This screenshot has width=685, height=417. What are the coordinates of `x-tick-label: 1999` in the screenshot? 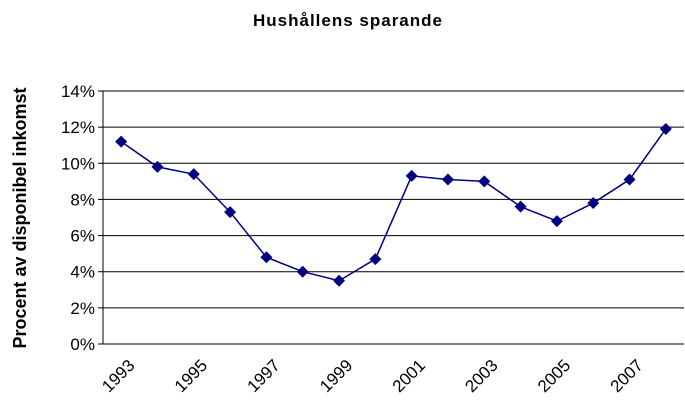 It's located at (336, 376).